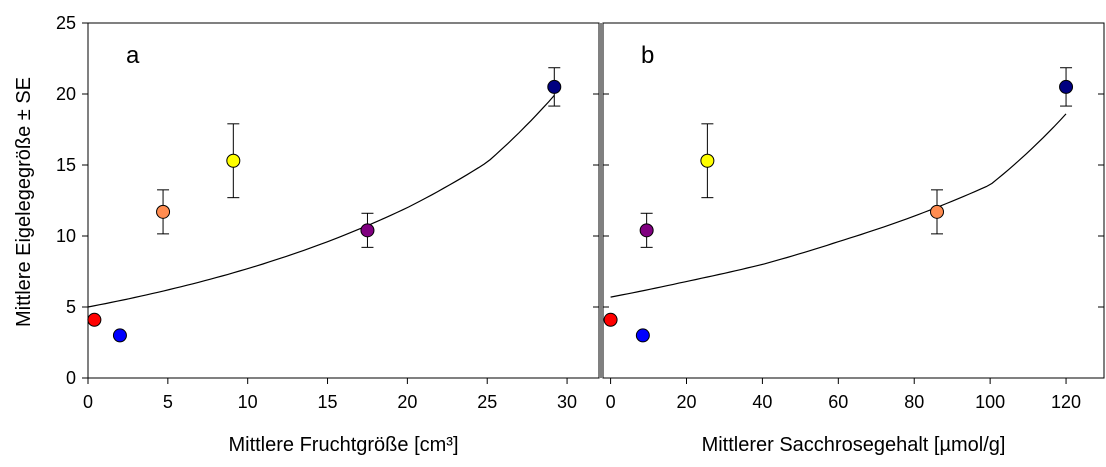 The width and height of the screenshot is (1106, 467). Describe the element at coordinates (611, 402) in the screenshot. I see `panel-b-x-tick-label: 0` at that location.